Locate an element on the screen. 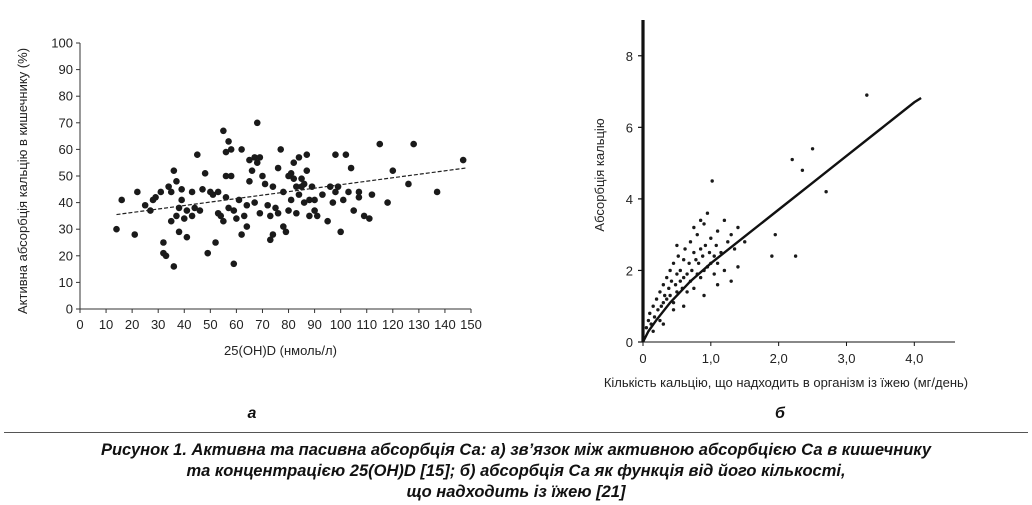 The height and width of the screenshot is (505, 1032). panel-b-x-tick-label: 1,0 is located at coordinates (711, 358).